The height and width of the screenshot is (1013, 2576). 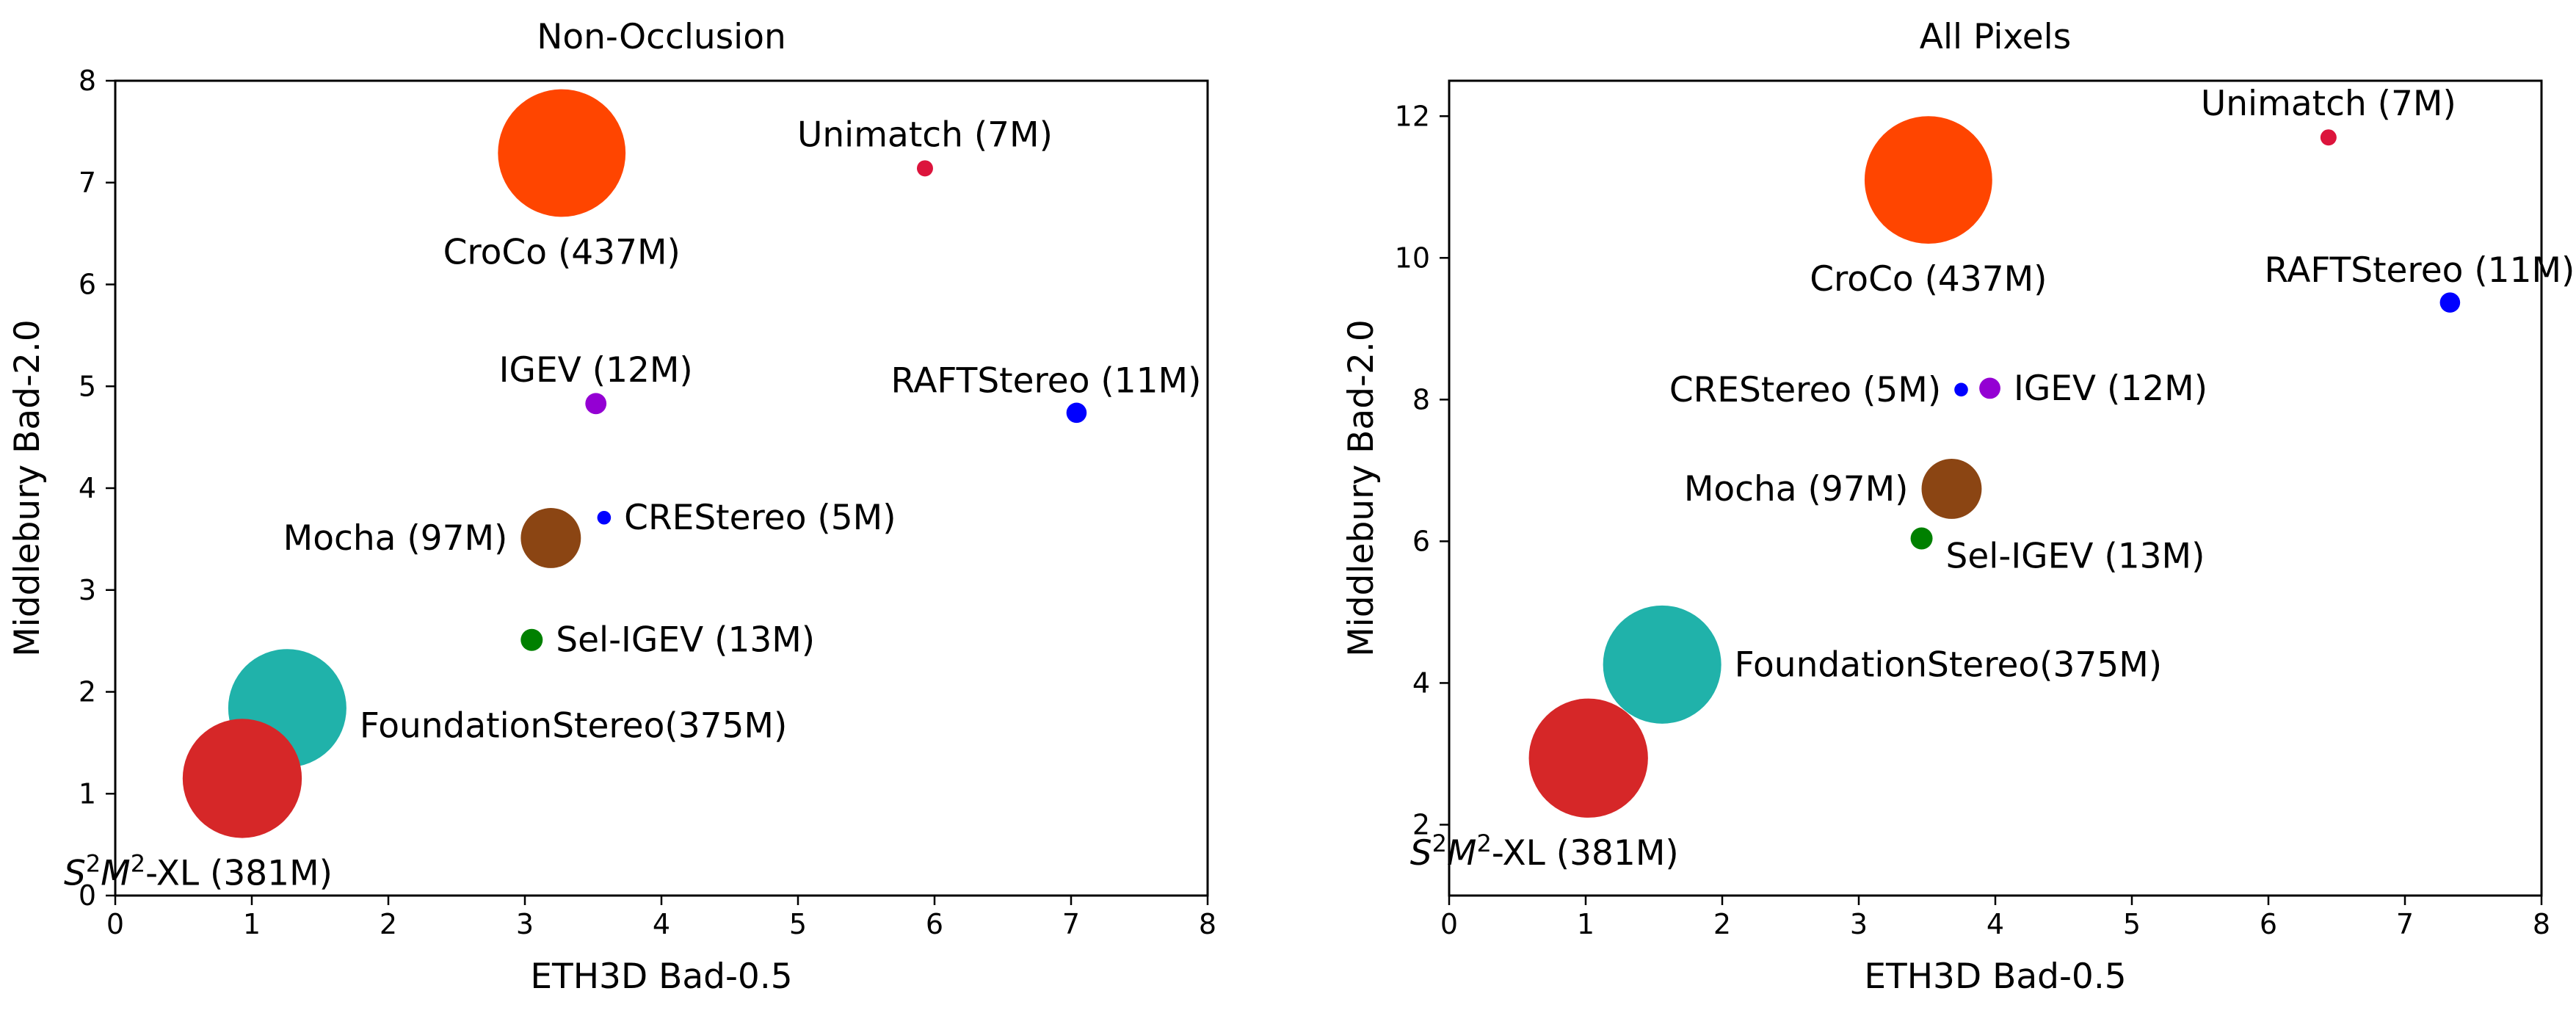 What do you see at coordinates (88, 386) in the screenshot?
I see `y-tick-label: 5` at bounding box center [88, 386].